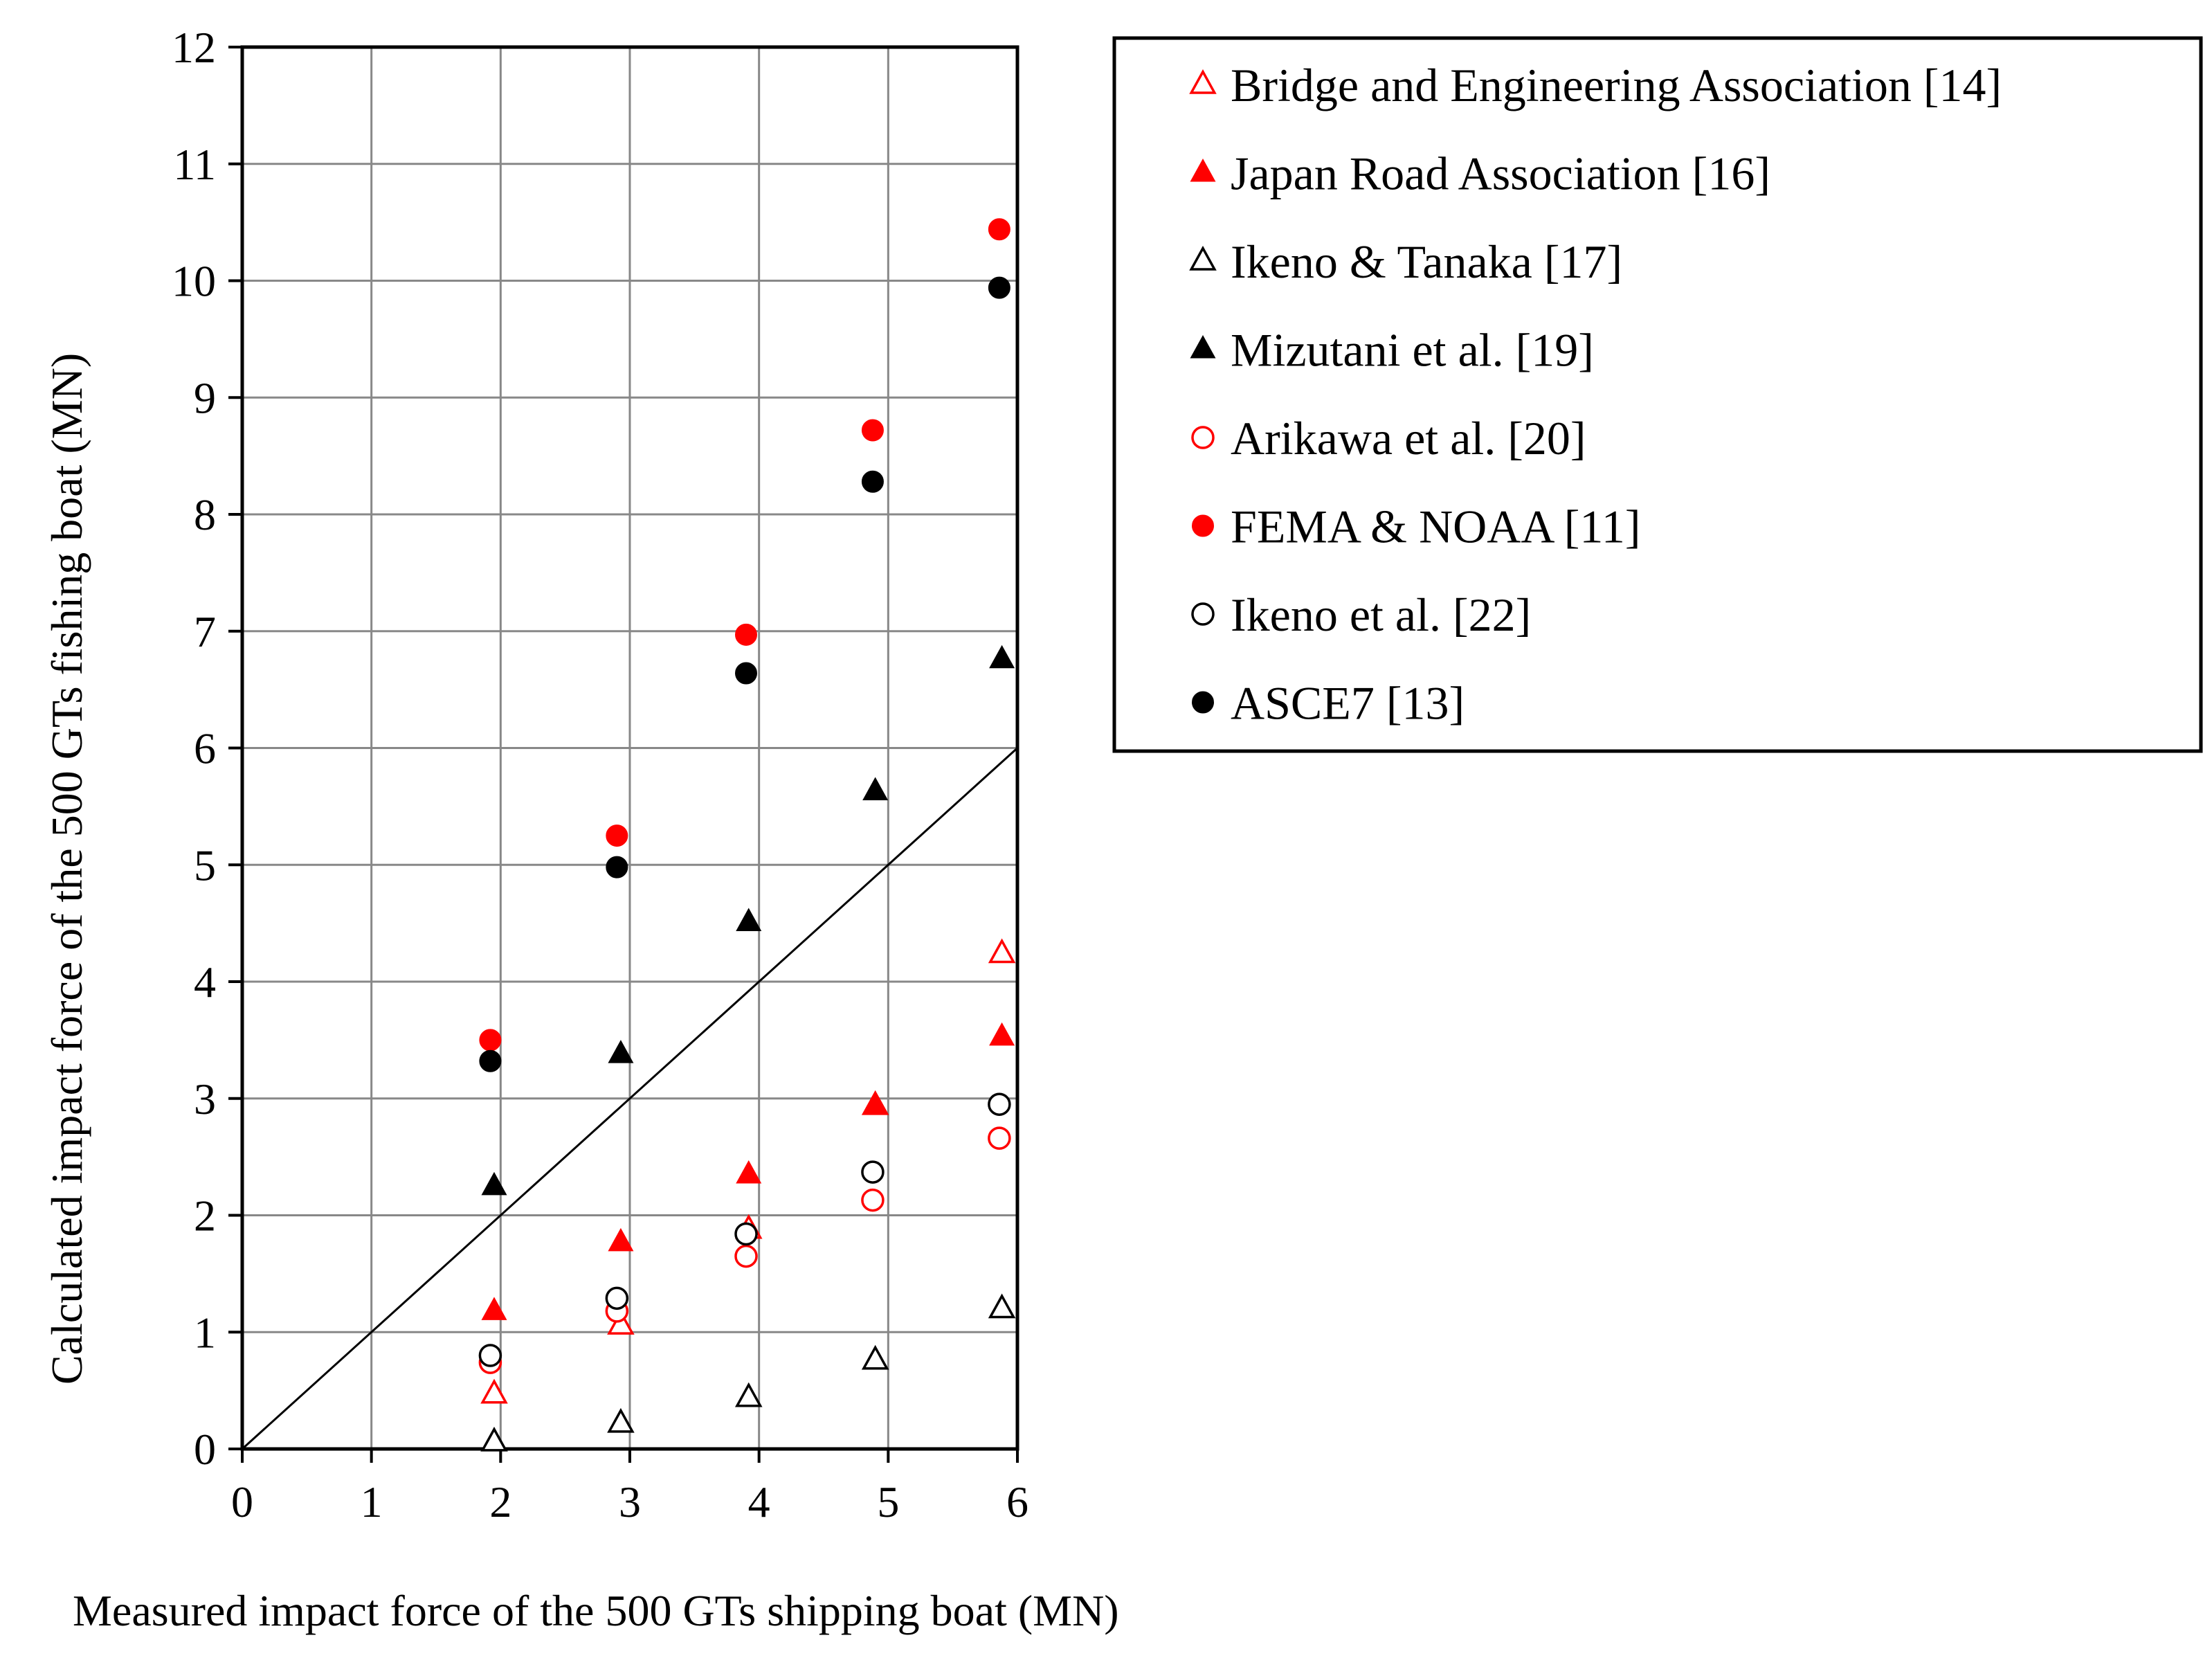  Describe the element at coordinates (1348, 704) in the screenshot. I see `legend-label-8: ASCE7 [13]` at that location.